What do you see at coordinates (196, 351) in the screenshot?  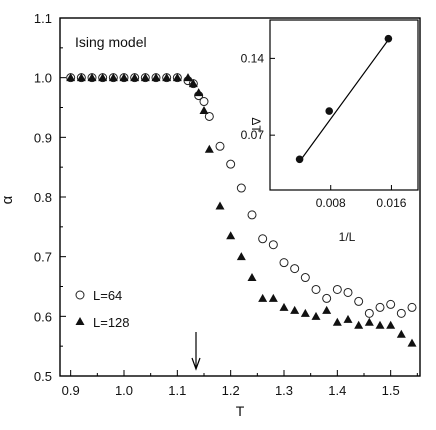 I see `critical-temperature-arrow` at bounding box center [196, 351].